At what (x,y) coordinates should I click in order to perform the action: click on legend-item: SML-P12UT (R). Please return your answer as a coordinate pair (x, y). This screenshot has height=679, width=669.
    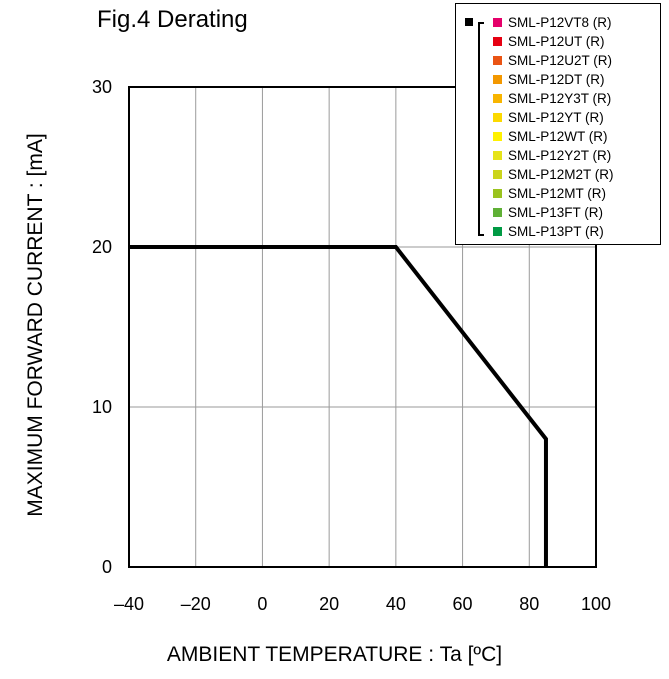
    Looking at the image, I should click on (549, 41).